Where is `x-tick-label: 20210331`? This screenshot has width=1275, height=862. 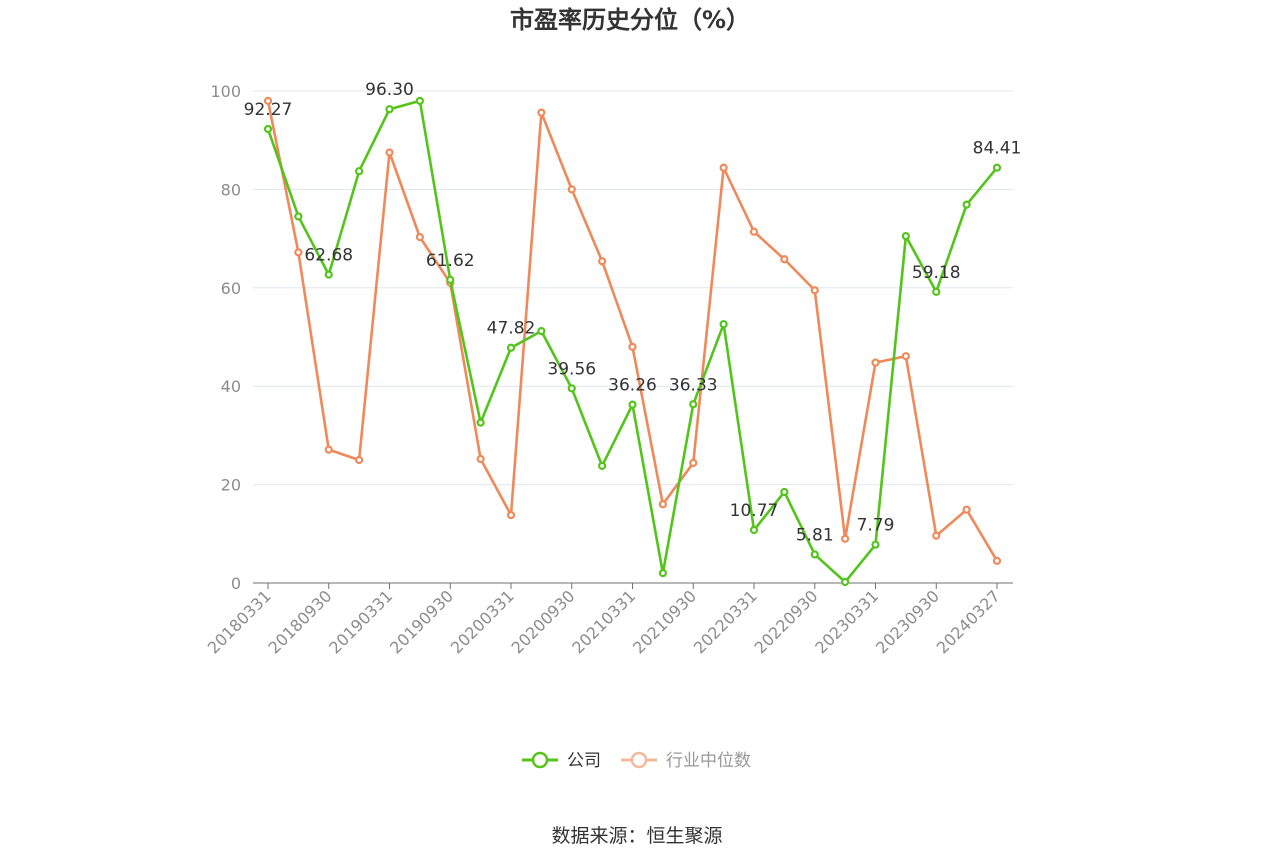
x-tick-label: 20210331 is located at coordinates (603, 621).